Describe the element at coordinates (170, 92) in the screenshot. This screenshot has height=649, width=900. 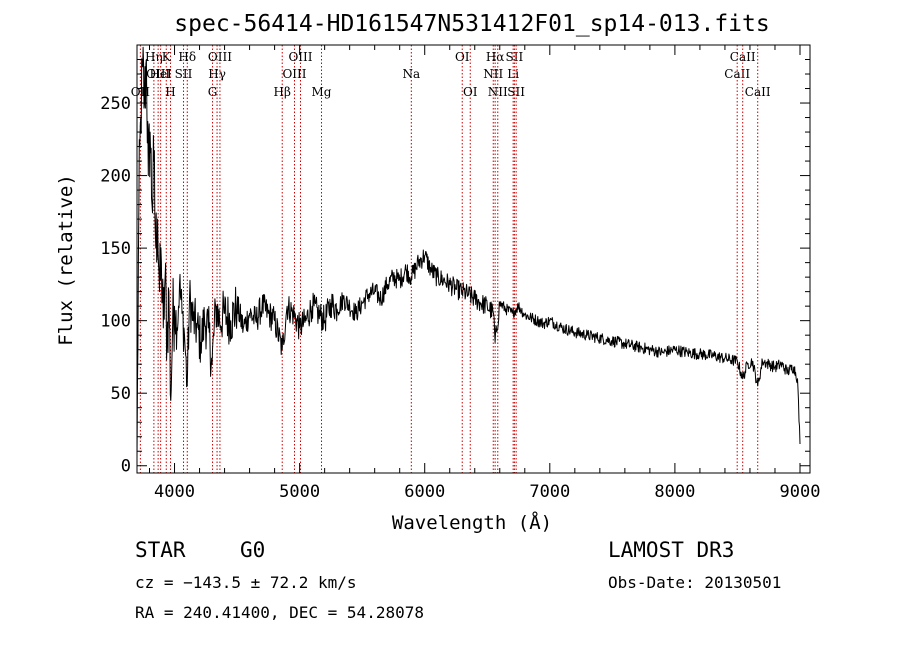
I see `marker-label-5: H` at that location.